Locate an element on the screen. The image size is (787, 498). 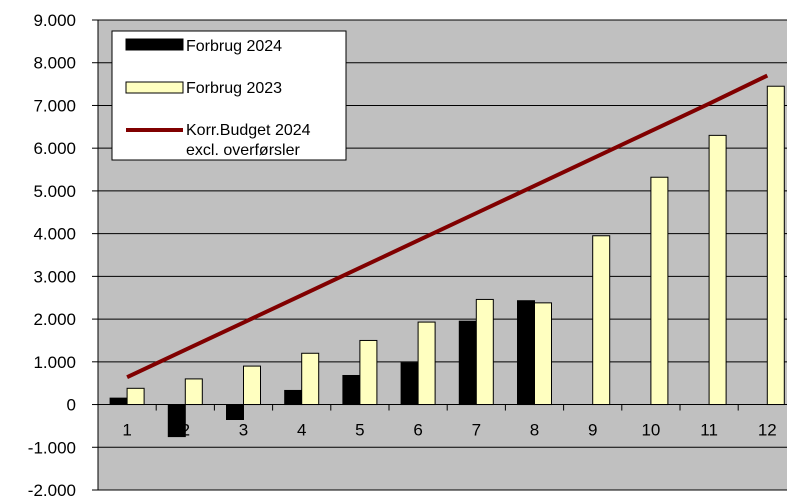
legend-label-forbrug-2023: Forbrug 2023 is located at coordinates (234, 88).